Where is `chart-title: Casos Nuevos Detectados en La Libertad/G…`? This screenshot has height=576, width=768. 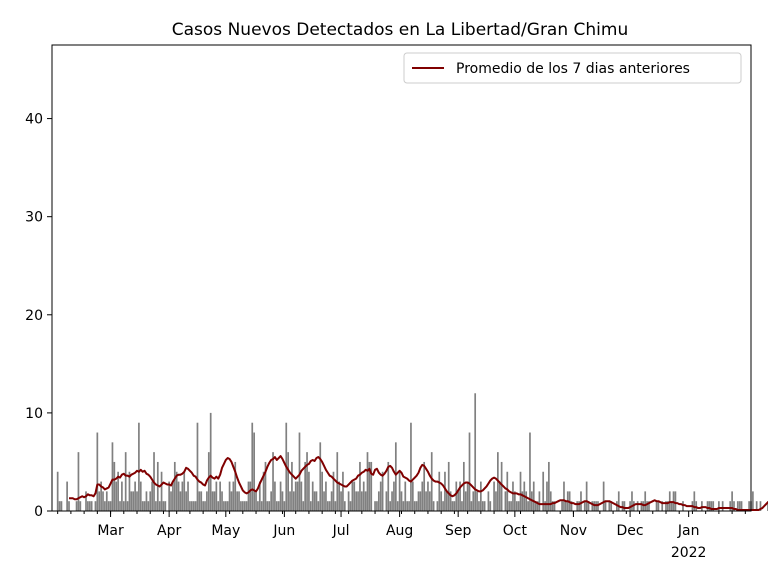
chart-title: Casos Nuevos Detectados en La Libertad/G… is located at coordinates (400, 30).